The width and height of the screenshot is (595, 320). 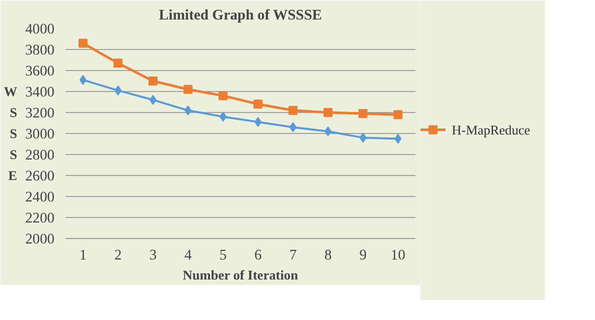 What do you see at coordinates (118, 256) in the screenshot?
I see `x-tick-label: 2` at bounding box center [118, 256].